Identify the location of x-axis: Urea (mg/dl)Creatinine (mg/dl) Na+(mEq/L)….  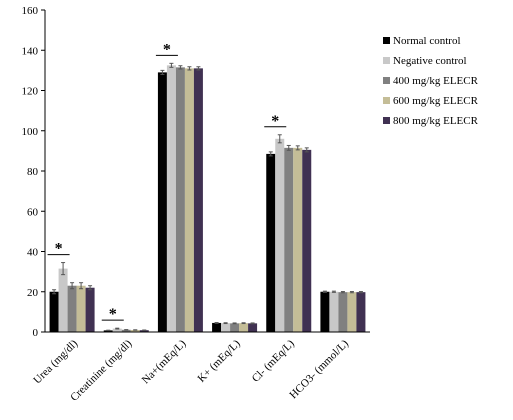
(200, 367).